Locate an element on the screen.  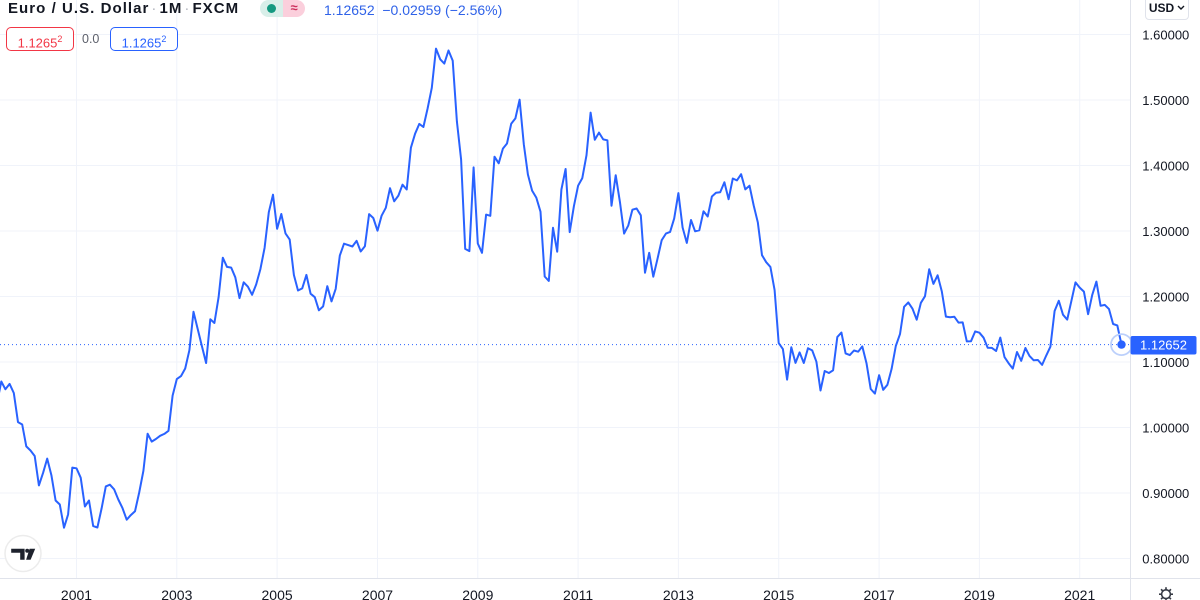
svg-text: 1.20000 is located at coordinates (1165, 297).